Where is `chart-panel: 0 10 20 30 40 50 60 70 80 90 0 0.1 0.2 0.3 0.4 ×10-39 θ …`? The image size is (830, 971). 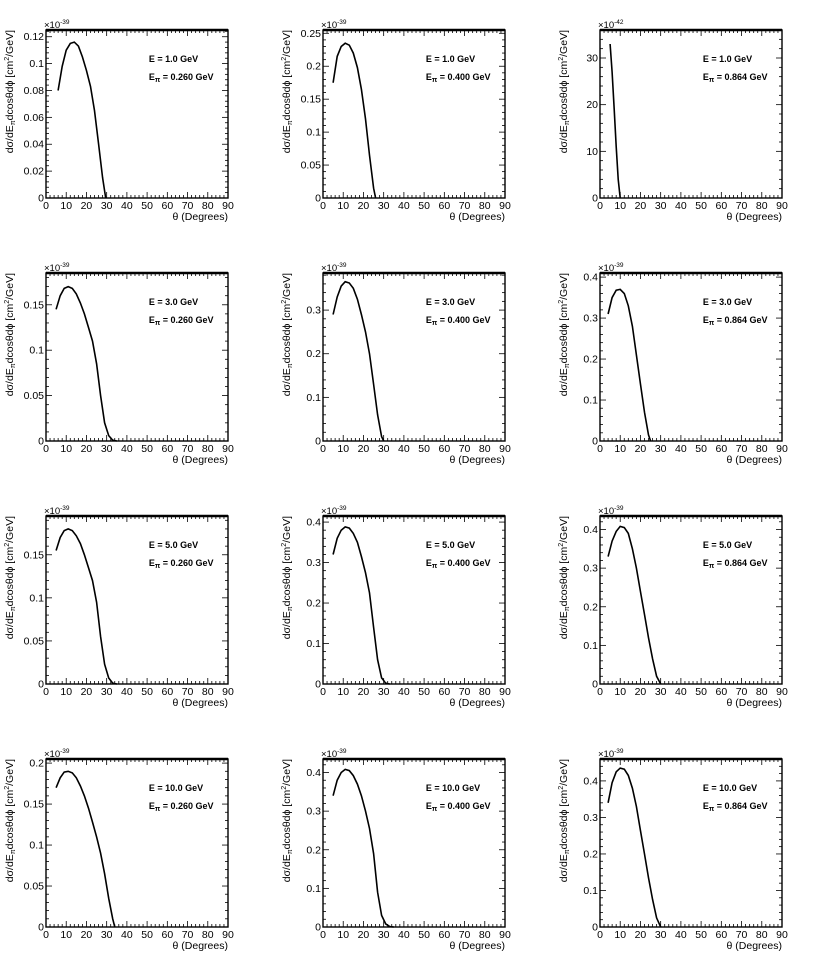
chart-panel: 0 10 20 30 40 50 60 70 80 90 0 0.1 0.2 0.3 0.4 ×10-39 θ … is located at coordinates (692, 850).